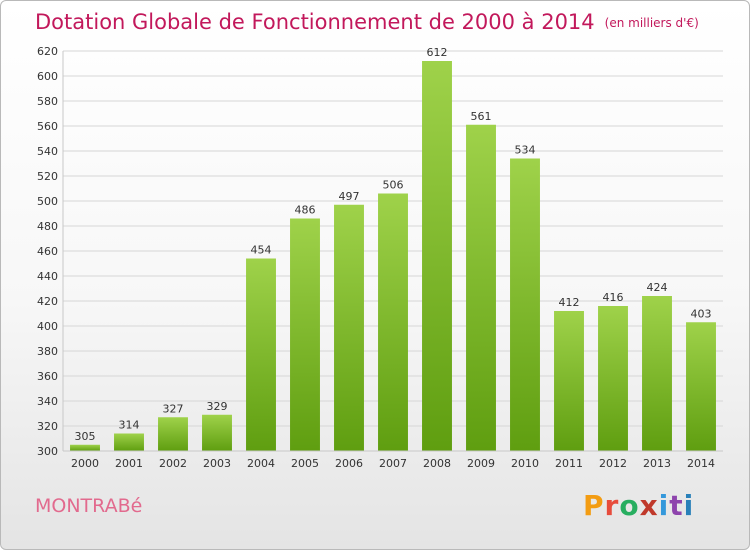 The image size is (750, 550). Describe the element at coordinates (612, 505) in the screenshot. I see `brand-letter: r` at that location.